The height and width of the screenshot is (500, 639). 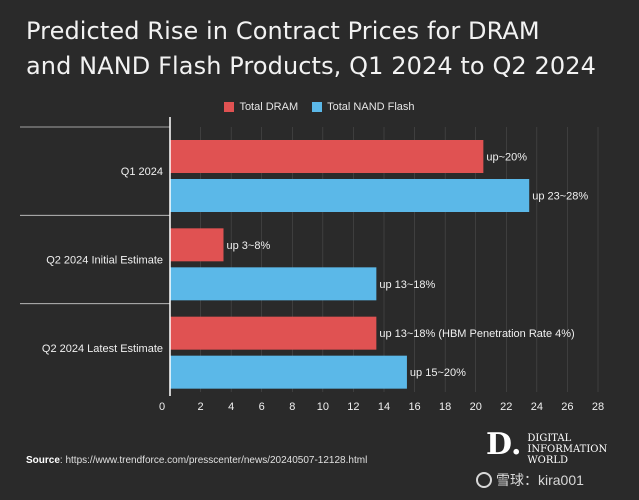 I want to click on legend-item-dram: Total DRAM, so click(x=261, y=107).